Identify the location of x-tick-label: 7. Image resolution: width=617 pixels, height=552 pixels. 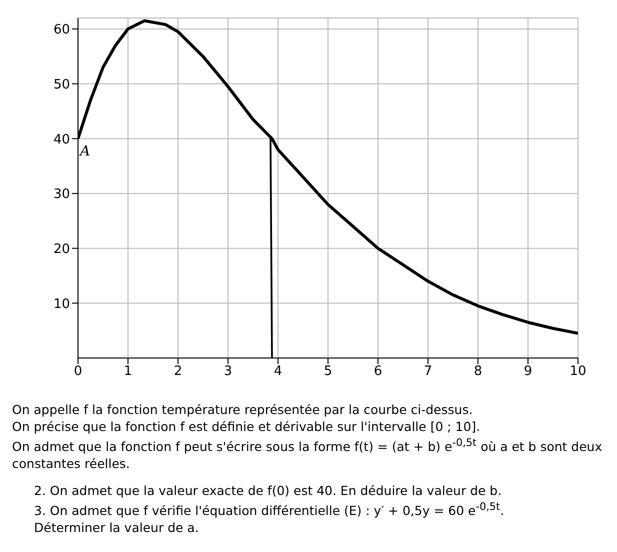
(428, 372).